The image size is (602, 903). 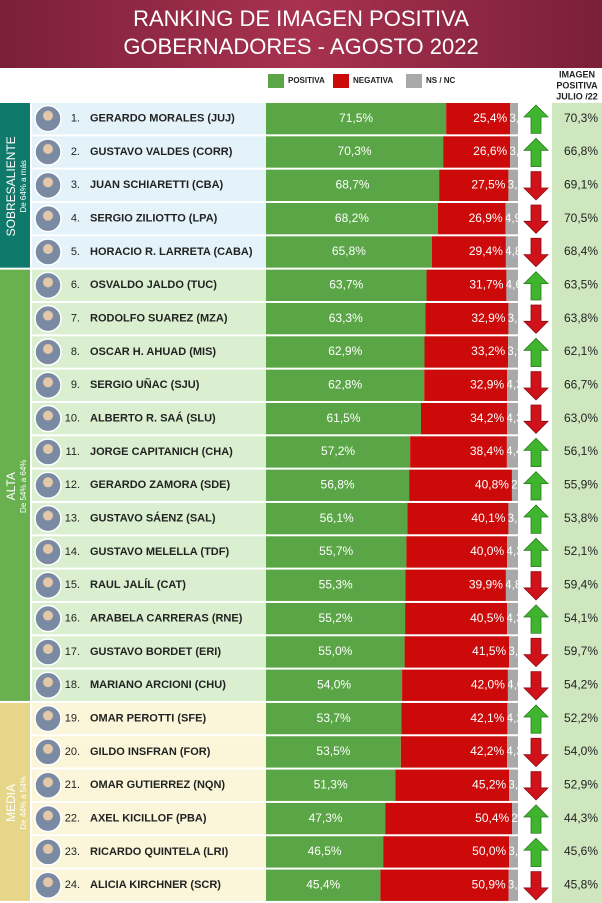 What do you see at coordinates (581, 718) in the screenshot?
I see `previous-value: 52,2%` at bounding box center [581, 718].